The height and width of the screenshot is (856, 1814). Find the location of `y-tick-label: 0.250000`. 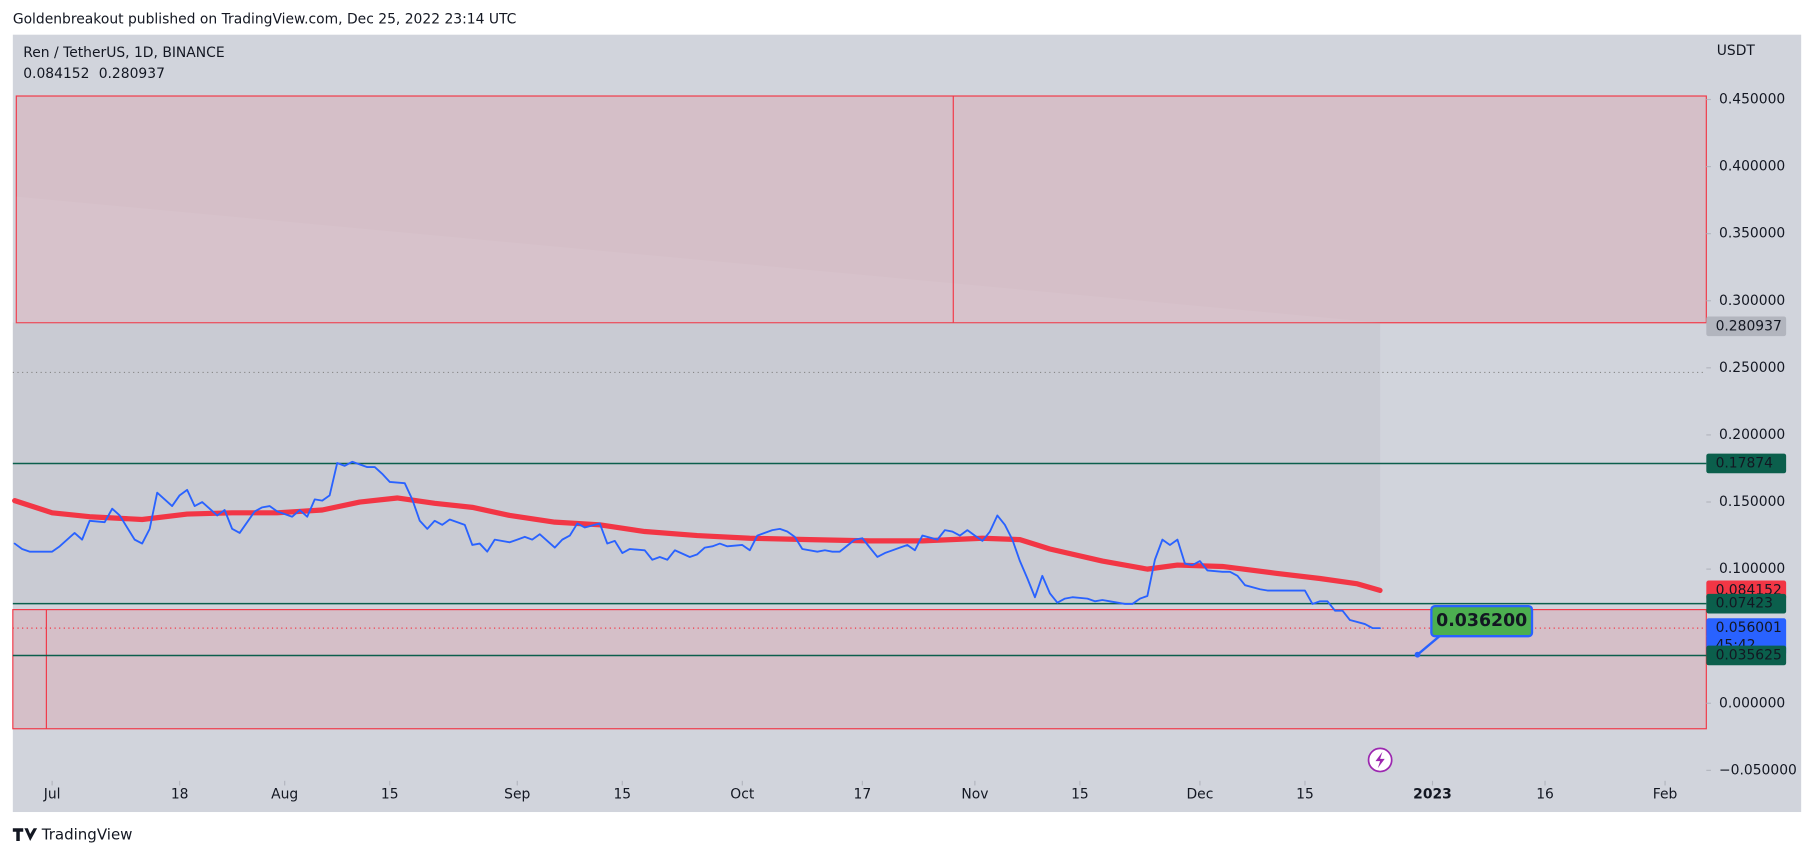

y-tick-label: 0.250000 is located at coordinates (1752, 368).